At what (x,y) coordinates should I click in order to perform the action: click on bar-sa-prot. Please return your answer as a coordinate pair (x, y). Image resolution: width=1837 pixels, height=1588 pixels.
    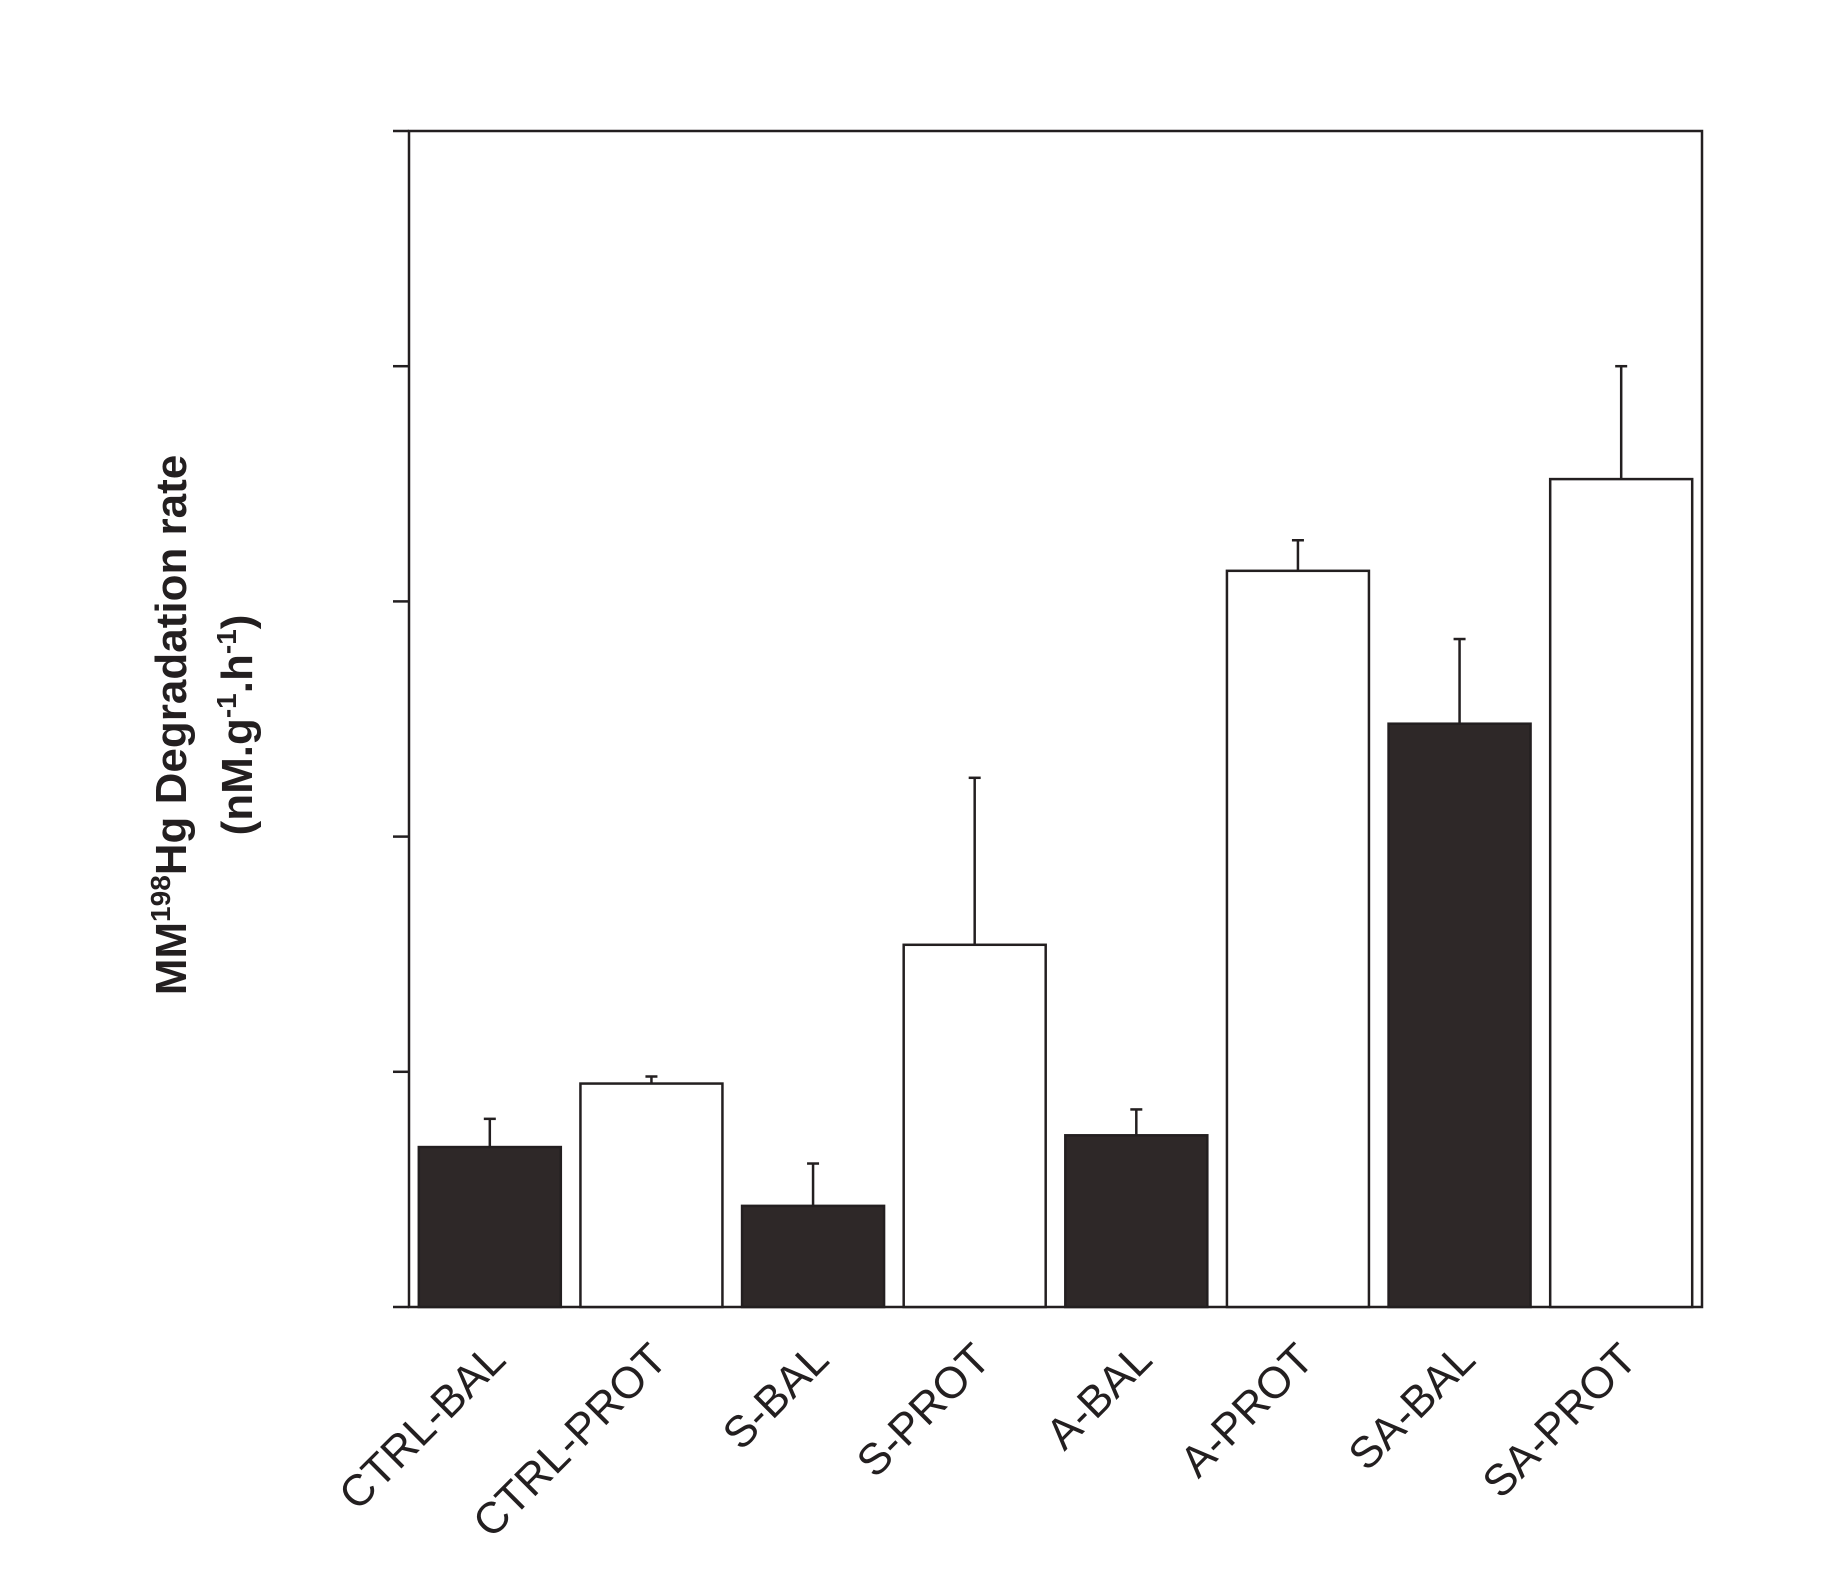
    Looking at the image, I should click on (1621, 893).